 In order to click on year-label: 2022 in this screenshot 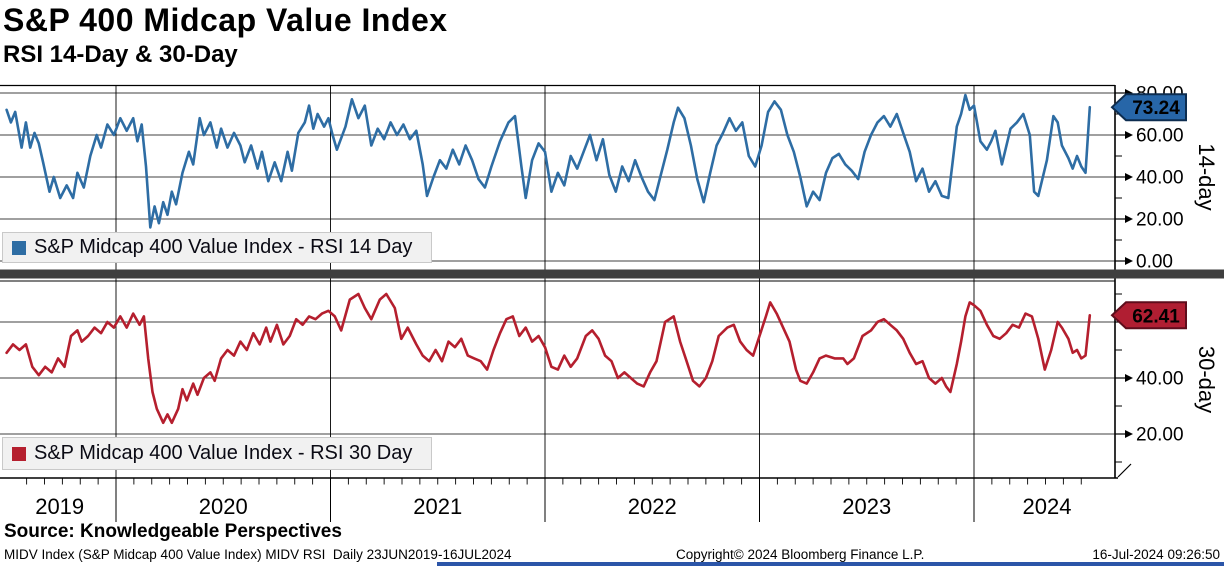, I will do `click(652, 506)`.